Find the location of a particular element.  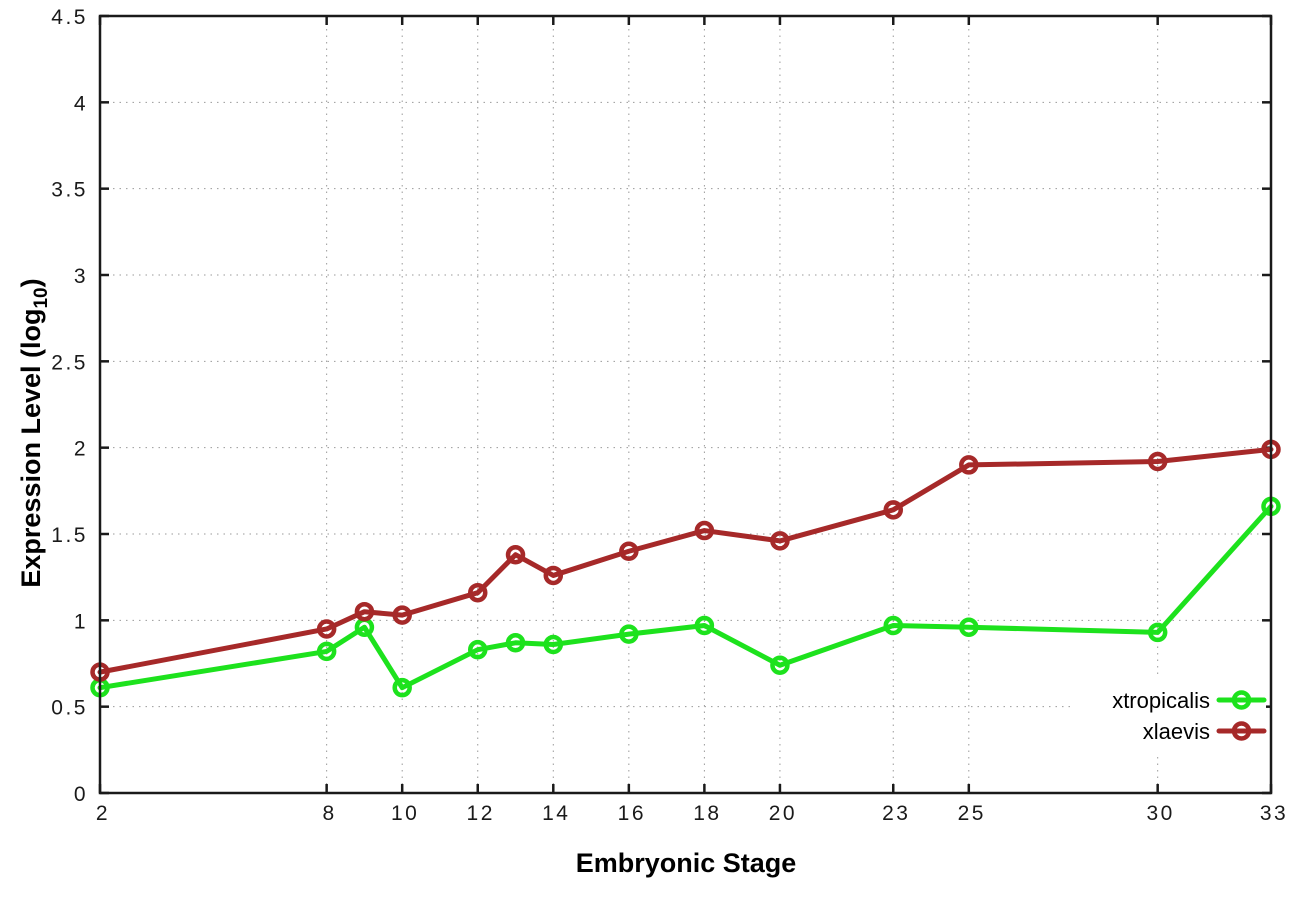

x-tick-label: 33 is located at coordinates (1274, 813).